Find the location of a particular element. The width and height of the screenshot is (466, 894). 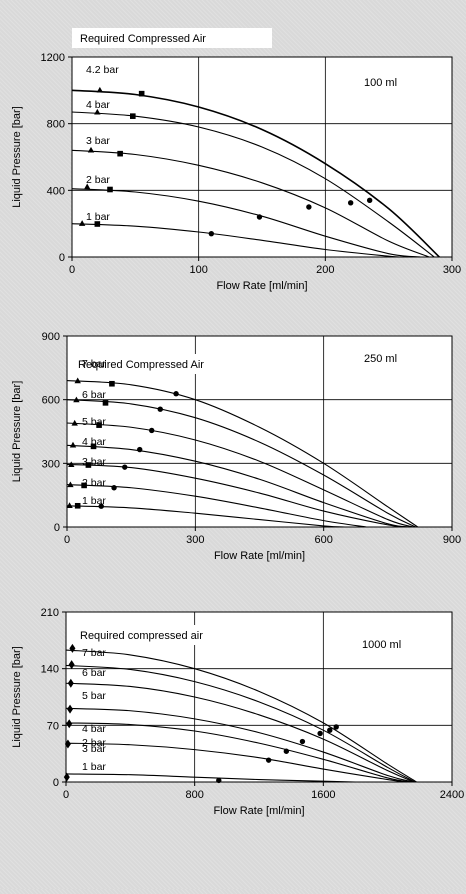

x-tick-label: 2400 is located at coordinates (452, 795).